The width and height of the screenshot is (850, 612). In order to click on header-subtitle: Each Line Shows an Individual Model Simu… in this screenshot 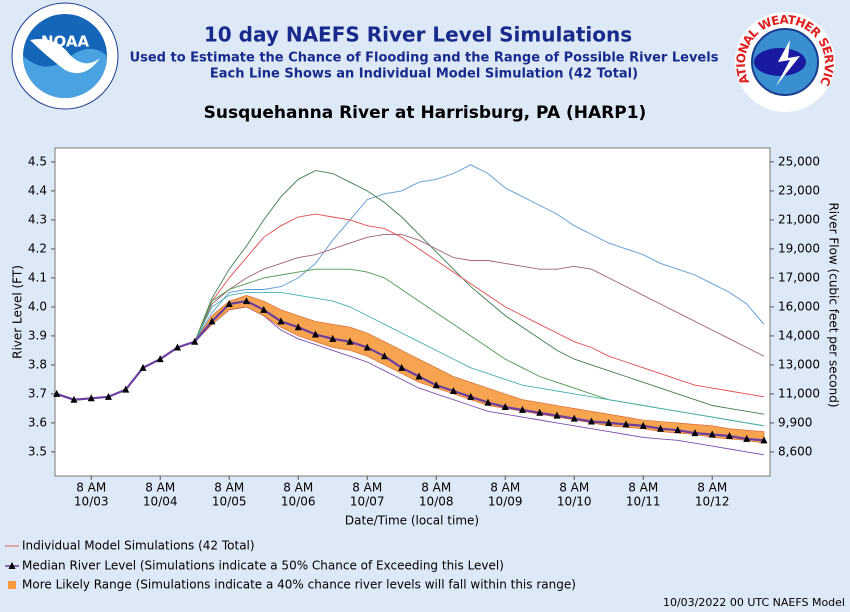, I will do `click(424, 74)`.